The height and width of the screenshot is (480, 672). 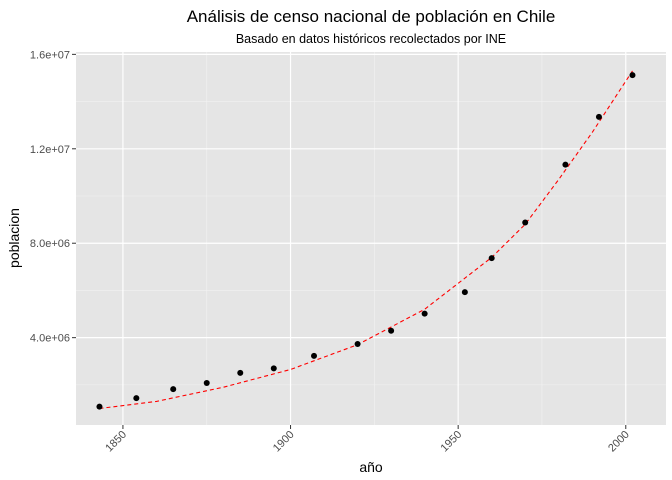 I want to click on y-tick-label: 1.6e+07, so click(x=50, y=55).